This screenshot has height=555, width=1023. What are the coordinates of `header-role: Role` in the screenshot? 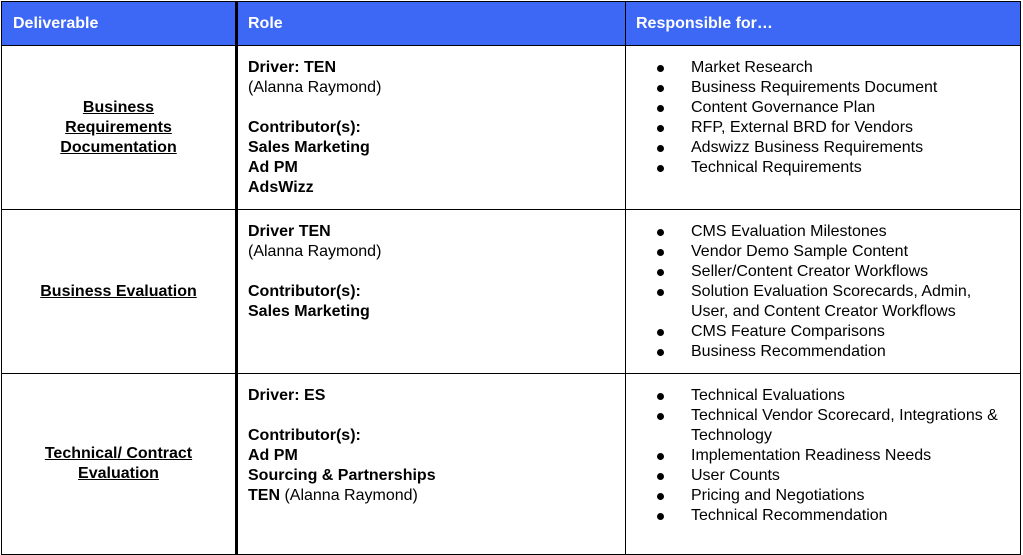 It's located at (432, 23).